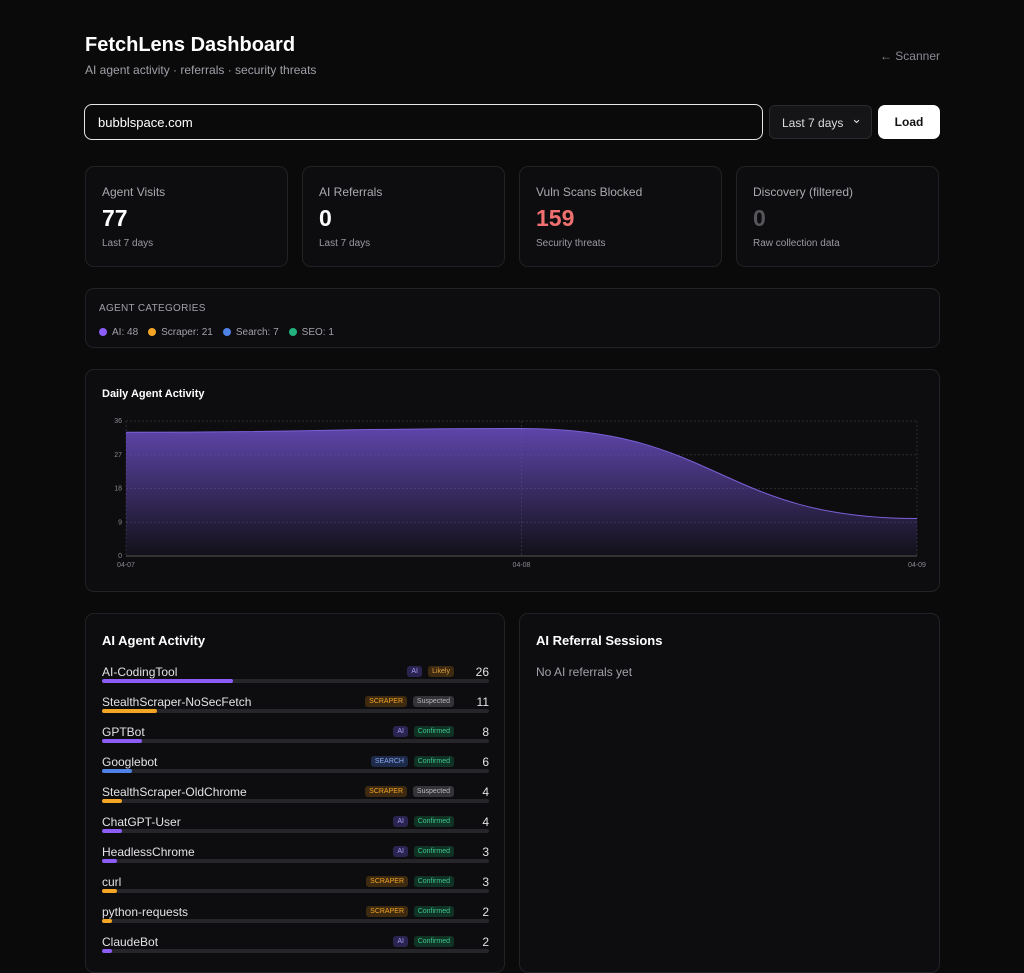 The height and width of the screenshot is (973, 1024). I want to click on x-tick-label: 04-09, so click(917, 565).